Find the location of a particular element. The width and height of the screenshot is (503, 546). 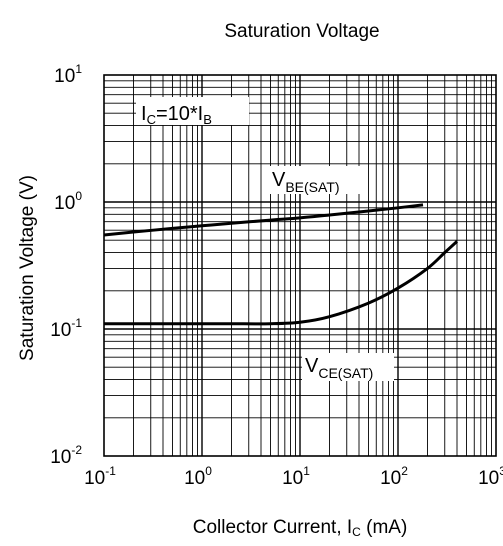

vce-label-main: V is located at coordinates (312, 366).